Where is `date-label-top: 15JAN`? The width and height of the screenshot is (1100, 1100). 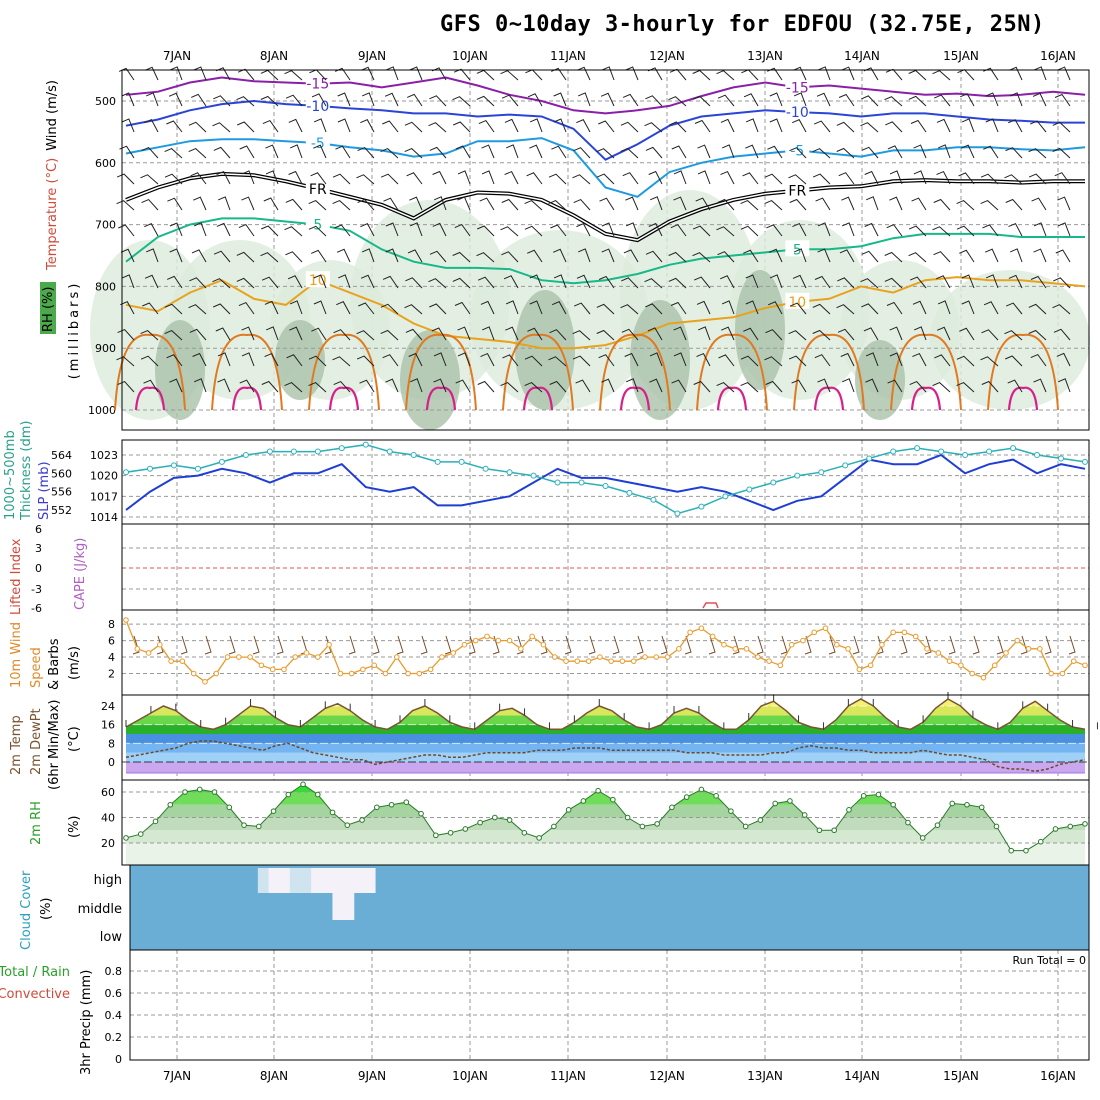 date-label-top: 15JAN is located at coordinates (961, 56).